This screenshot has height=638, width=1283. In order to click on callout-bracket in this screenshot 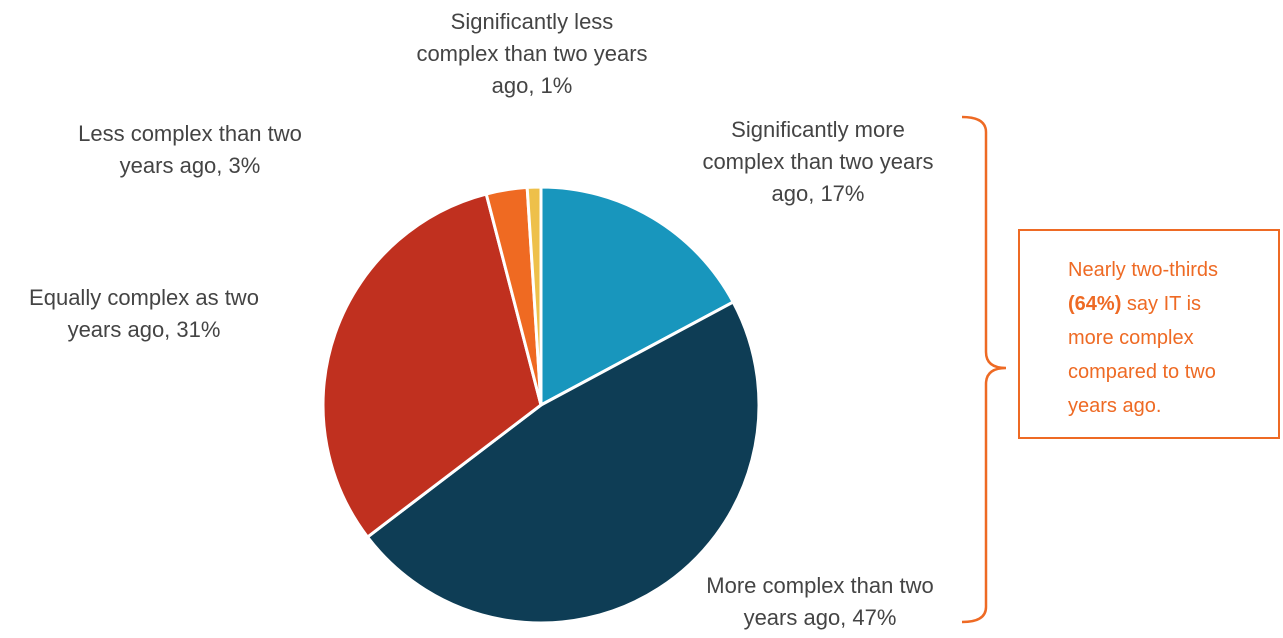, I will do `click(984, 369)`.